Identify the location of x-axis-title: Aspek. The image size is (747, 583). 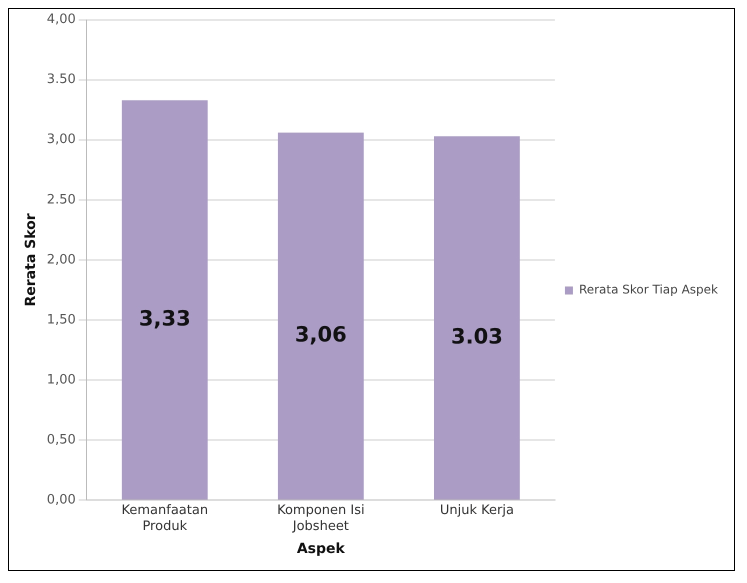
(321, 549).